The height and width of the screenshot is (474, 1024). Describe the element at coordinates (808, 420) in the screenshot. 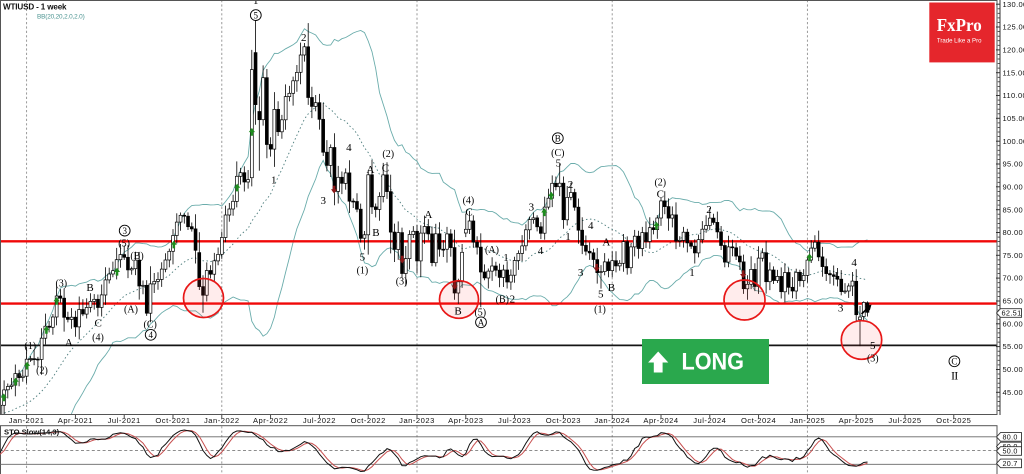

I see `svg-text: Jan-2025` at that location.